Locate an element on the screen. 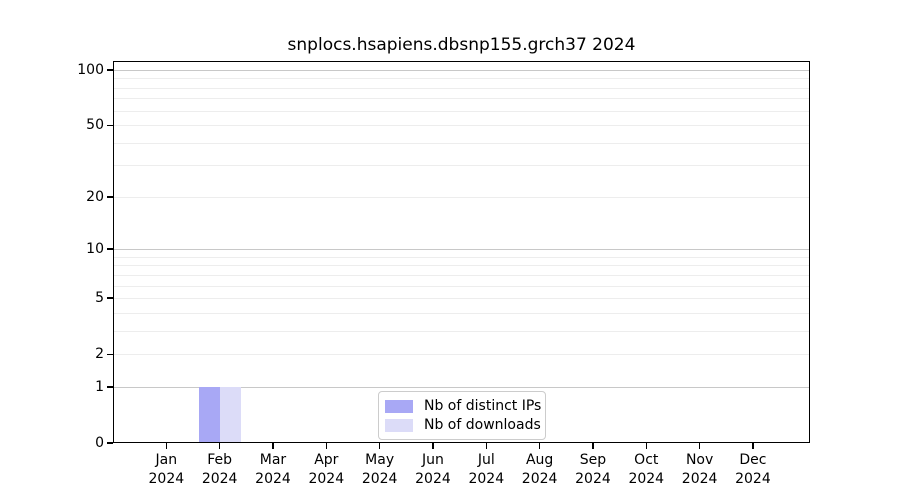  legend-row-nb-of-distinct-ips: Nb of distinct IPs is located at coordinates (463, 406).